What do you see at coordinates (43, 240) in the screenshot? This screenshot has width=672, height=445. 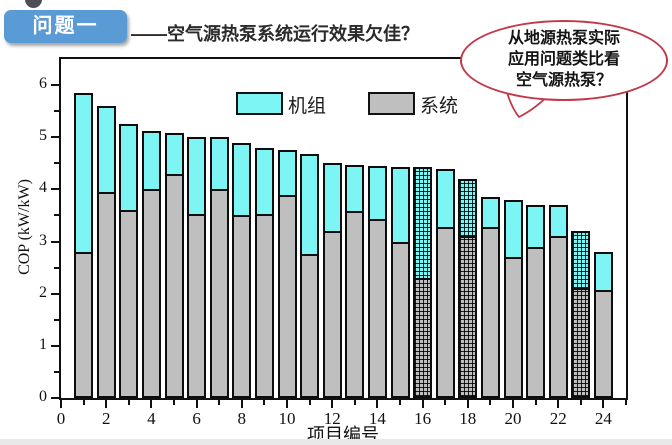 I see `y-tick-label: 3` at bounding box center [43, 240].